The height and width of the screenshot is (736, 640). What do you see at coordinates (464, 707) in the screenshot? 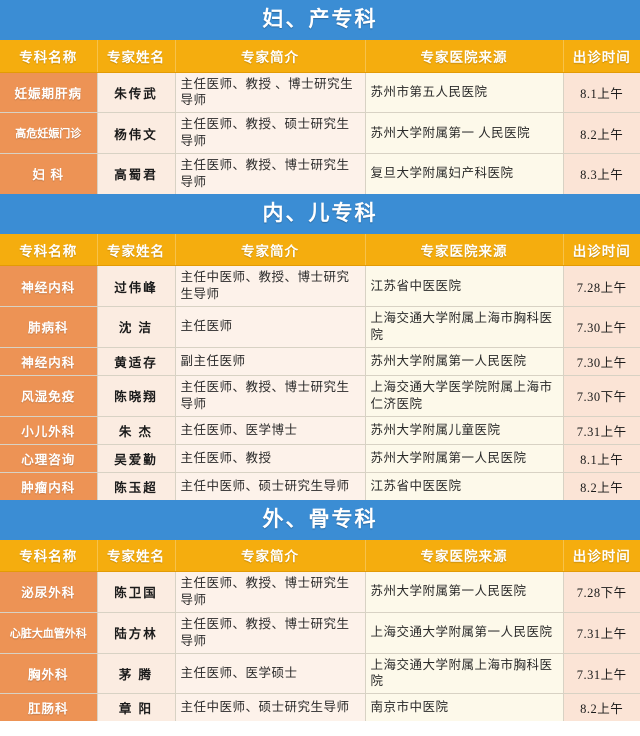
I see `cell-hospital: 南京市中医院` at bounding box center [464, 707].